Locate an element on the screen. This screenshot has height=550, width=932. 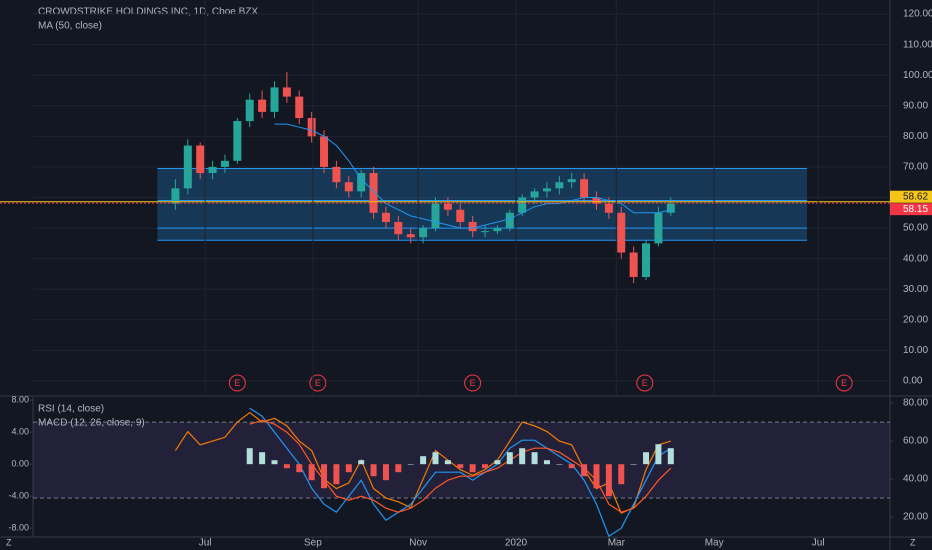
x-tick-label: Jul is located at coordinates (205, 543).